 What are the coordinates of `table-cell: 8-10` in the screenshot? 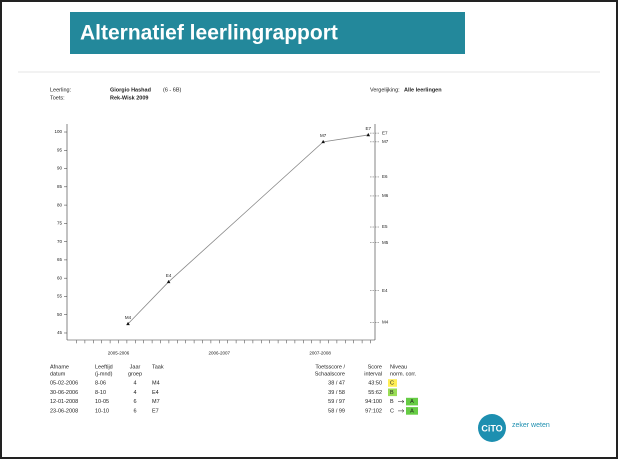 It's located at (100, 393).